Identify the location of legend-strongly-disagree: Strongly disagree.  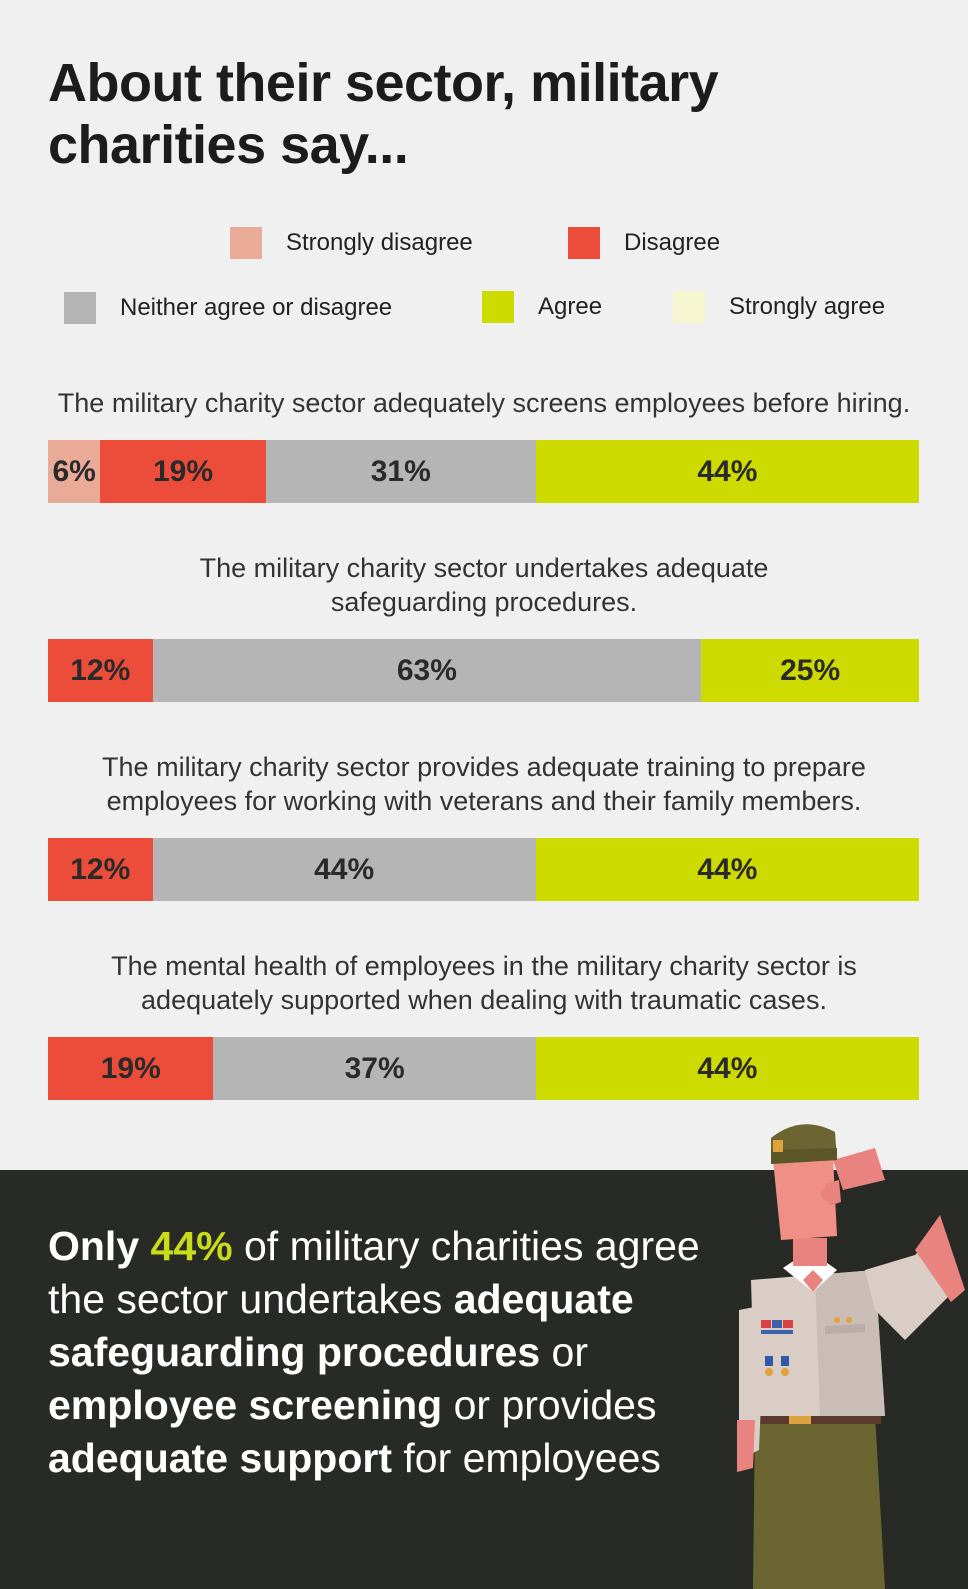
(351, 243).